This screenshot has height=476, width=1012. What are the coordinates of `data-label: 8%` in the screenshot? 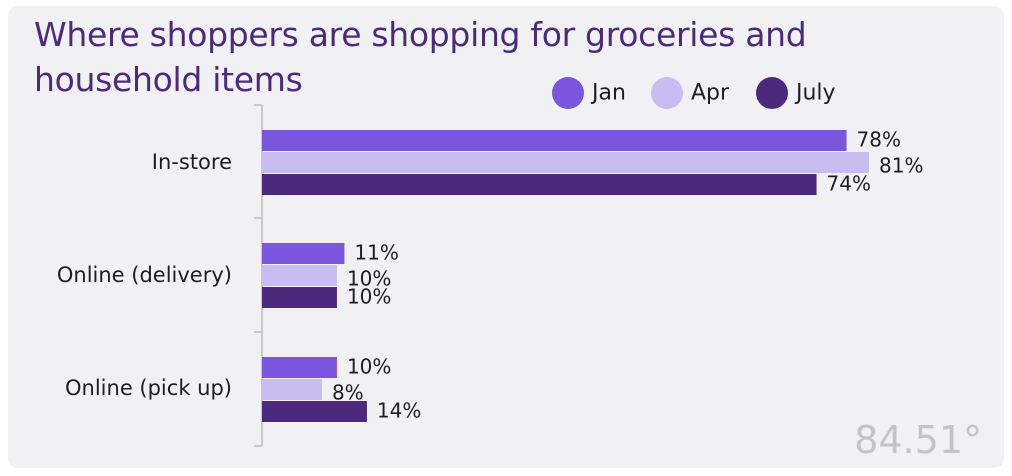 It's located at (348, 393).